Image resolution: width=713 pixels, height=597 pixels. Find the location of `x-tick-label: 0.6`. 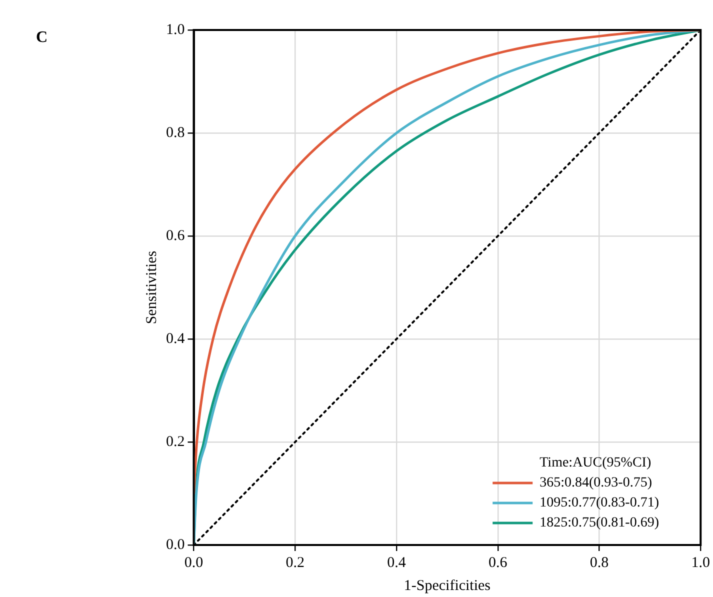

x-tick-label: 0.6 is located at coordinates (498, 562).